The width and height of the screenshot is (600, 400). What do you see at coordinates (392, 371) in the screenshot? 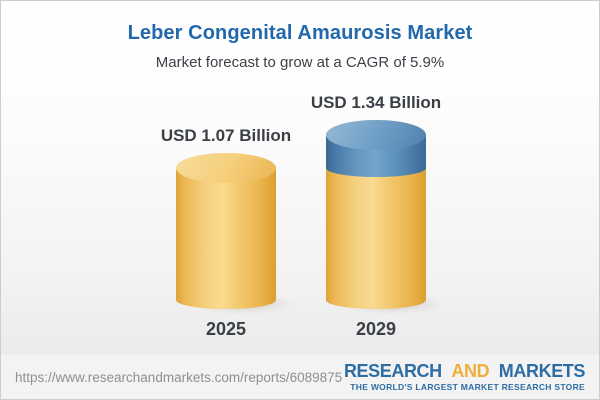
I see `logo-word-research: RESEARCH` at bounding box center [392, 371].